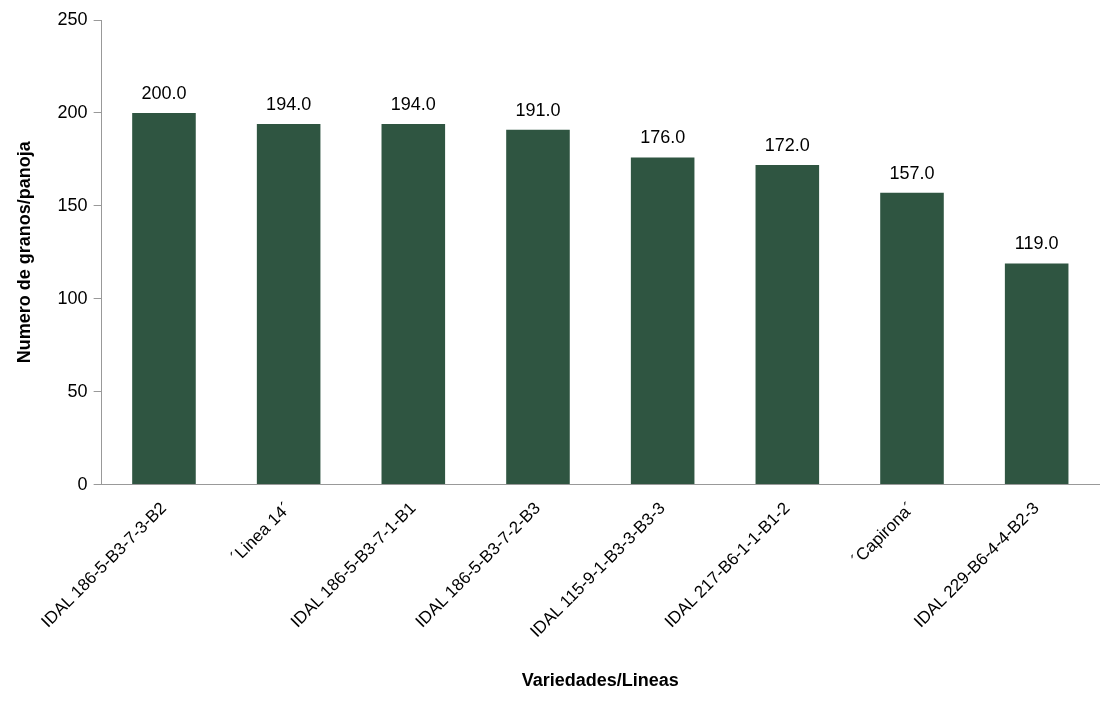 The width and height of the screenshot is (1119, 706). Describe the element at coordinates (912, 172) in the screenshot. I see `data-label: 157.0` at that location.